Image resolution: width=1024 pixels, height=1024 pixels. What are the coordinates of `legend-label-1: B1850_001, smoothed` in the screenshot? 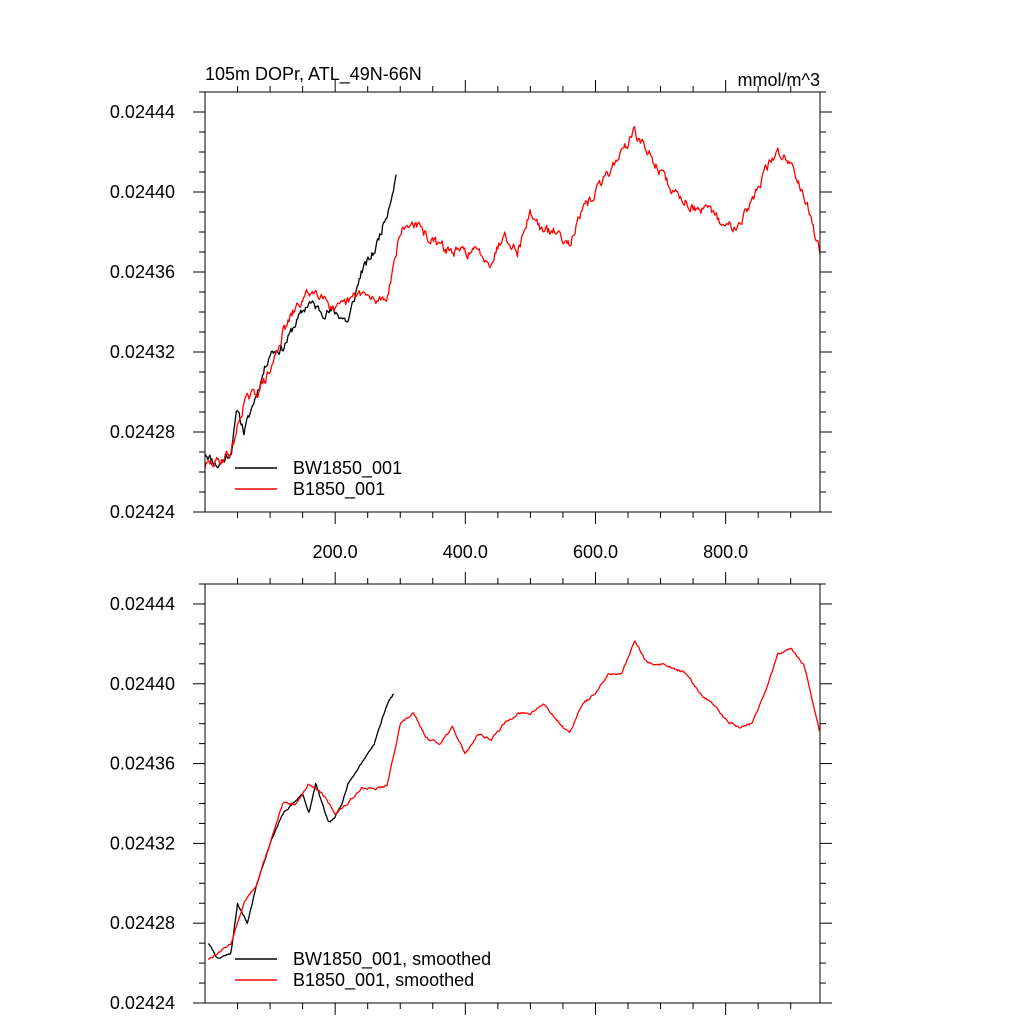 It's located at (383, 980).